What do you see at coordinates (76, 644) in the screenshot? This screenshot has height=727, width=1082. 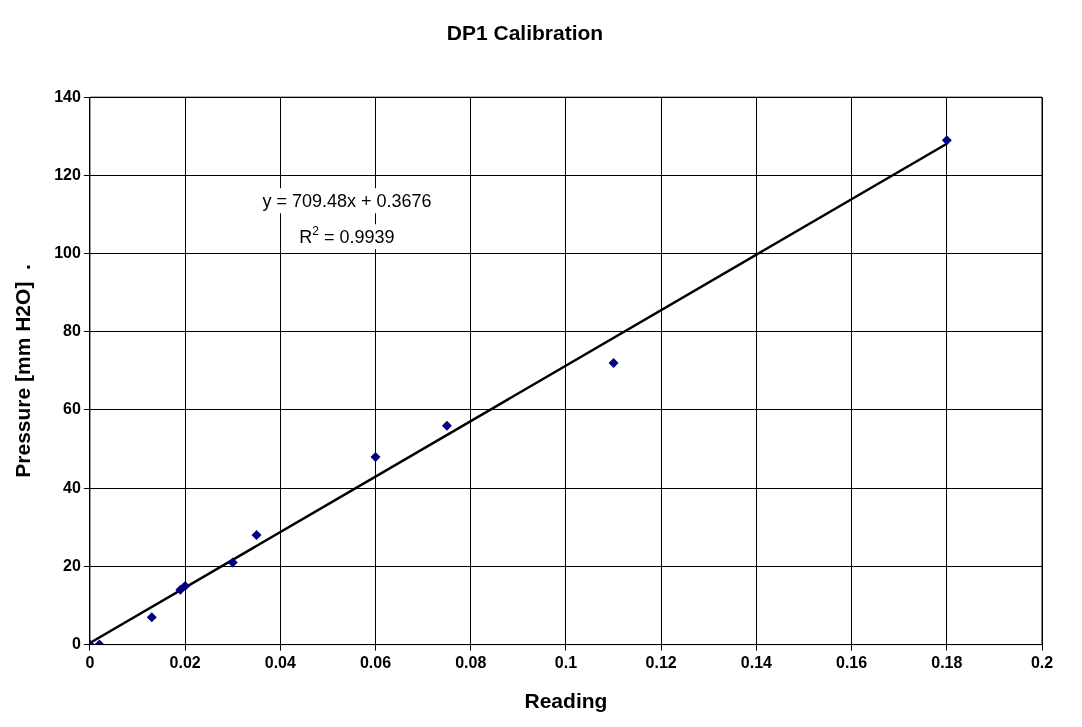 I see `y-tick-label: 0` at bounding box center [76, 644].